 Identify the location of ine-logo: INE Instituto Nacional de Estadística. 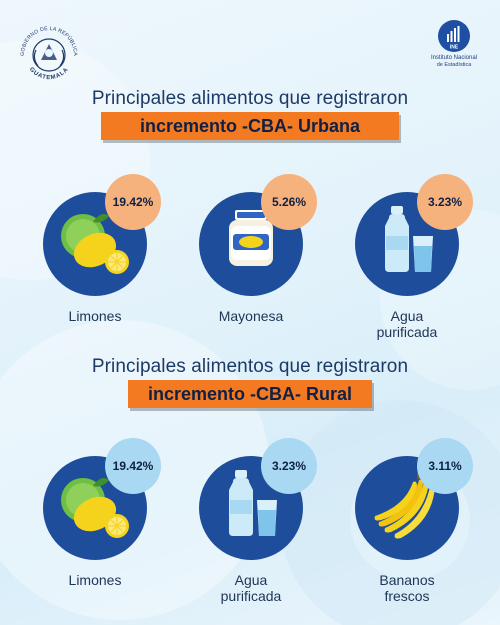
(454, 55).